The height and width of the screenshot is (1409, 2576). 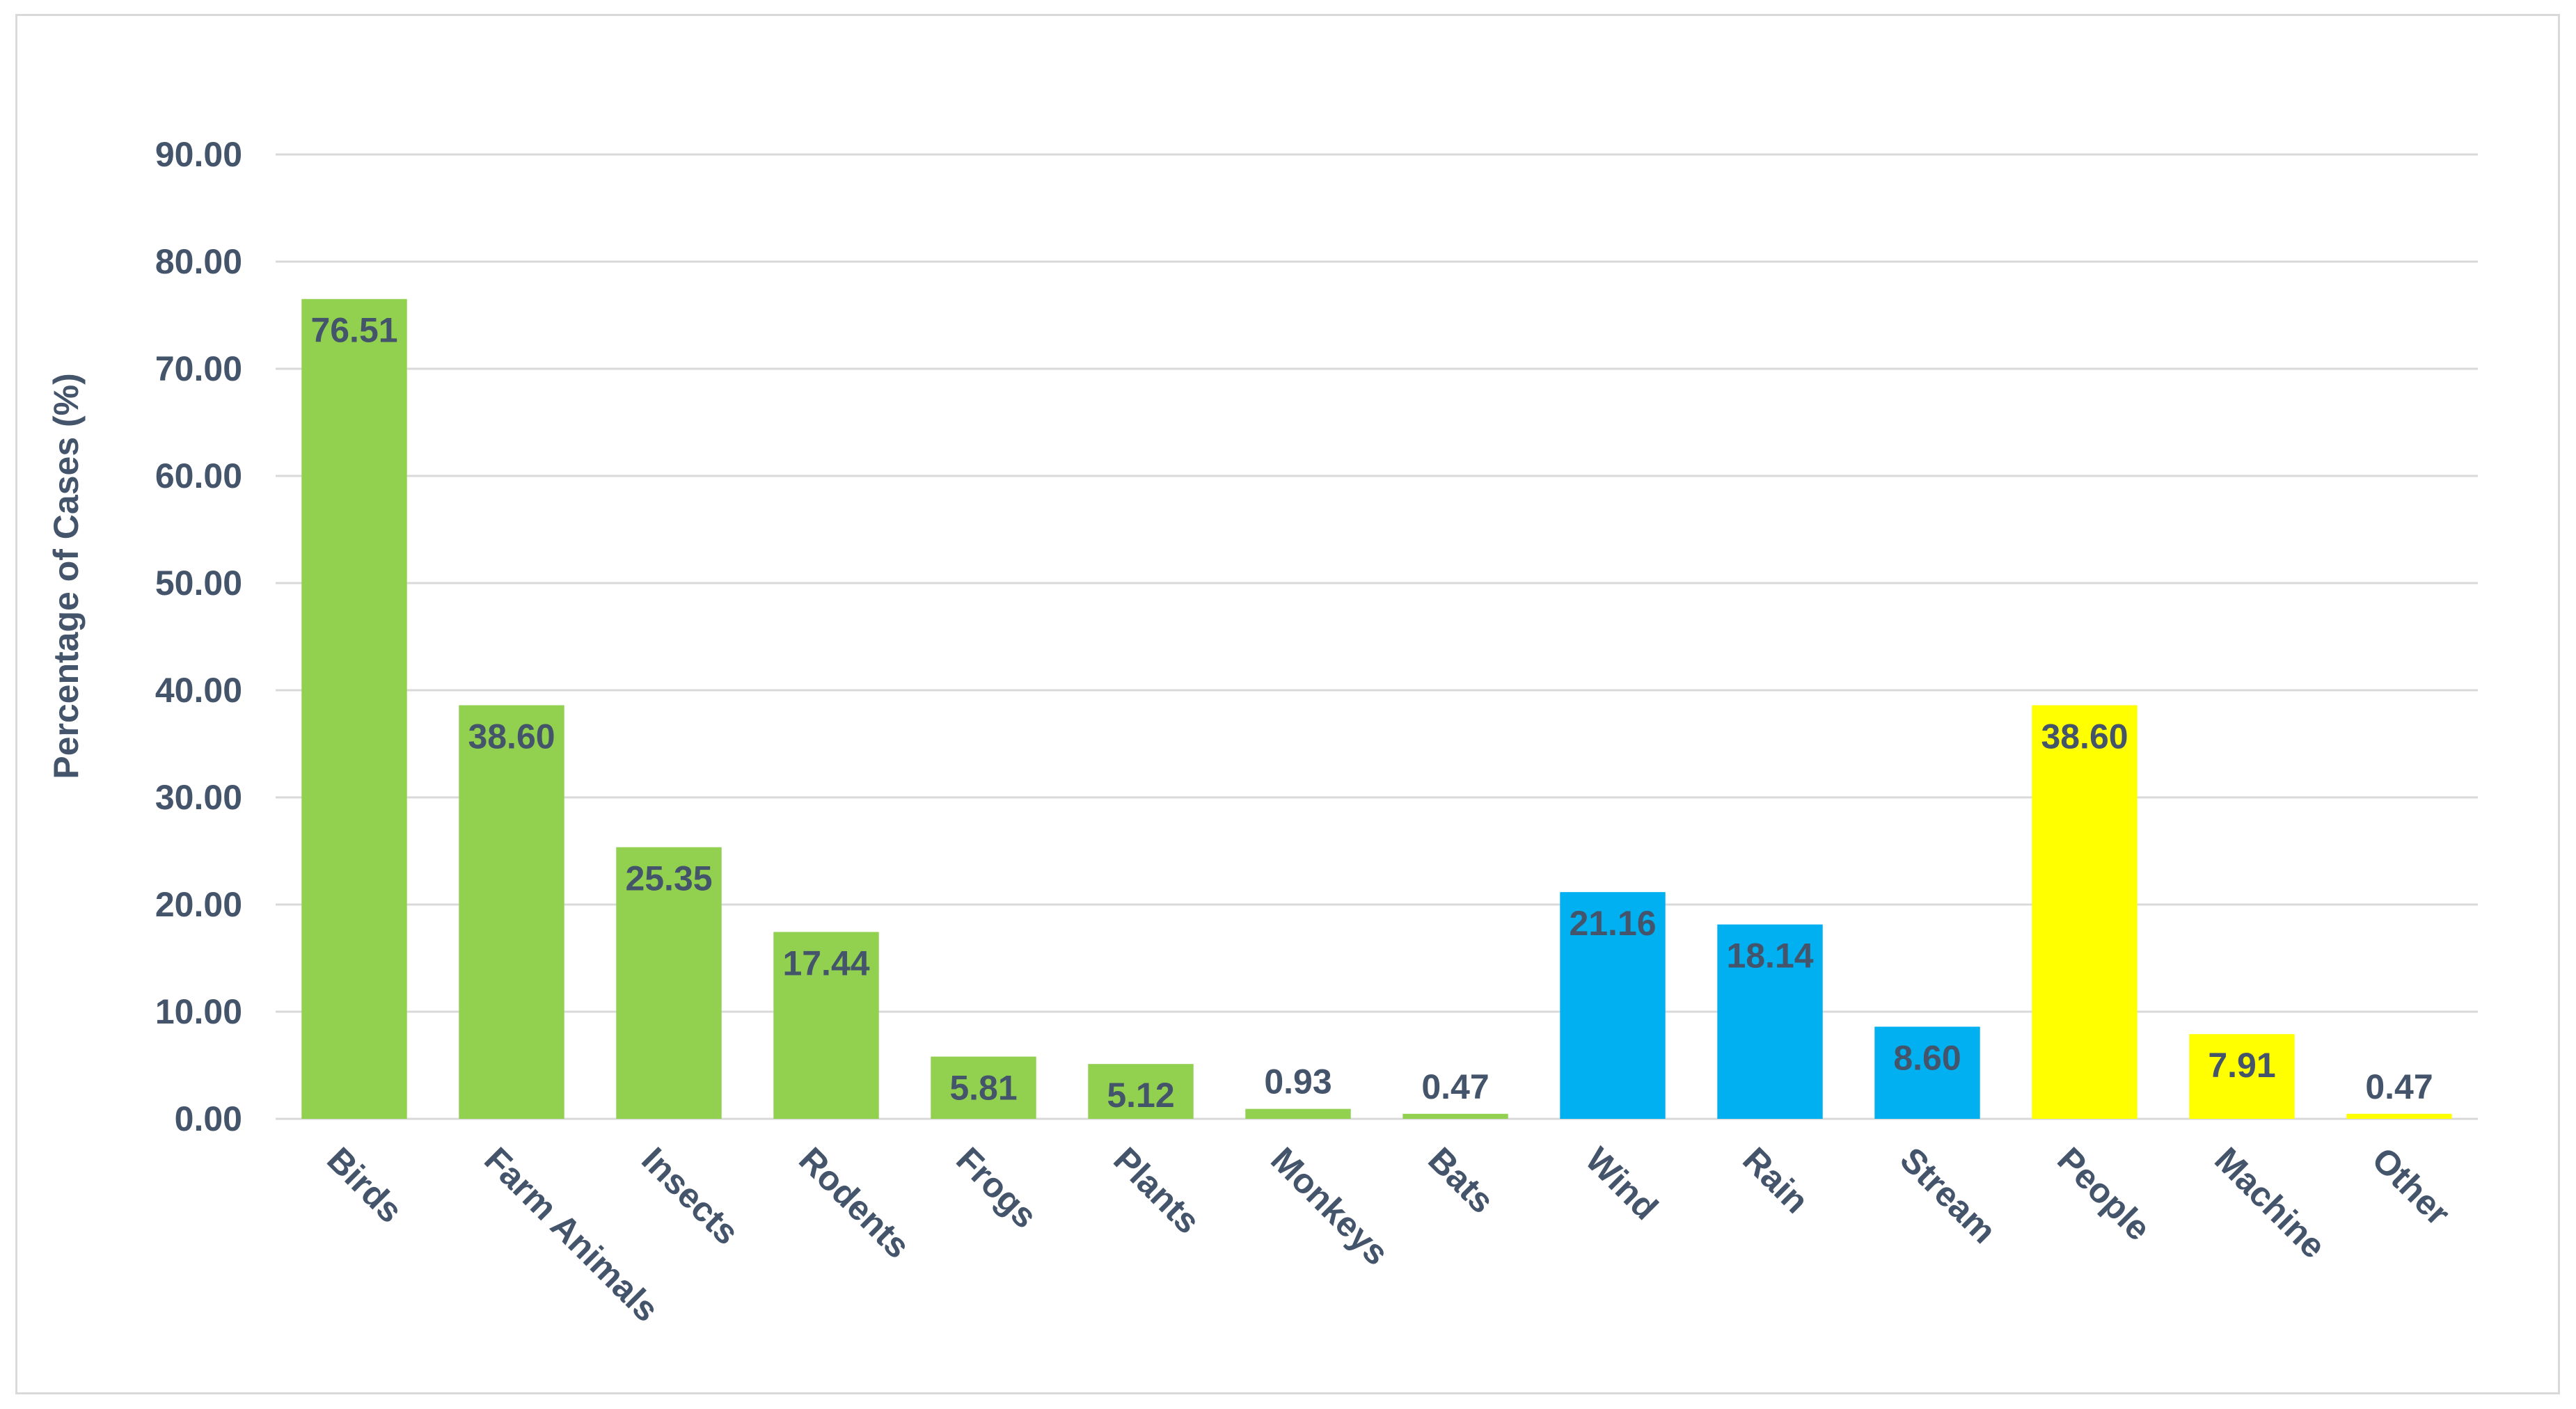 I want to click on bar-frogs, so click(x=983, y=1087).